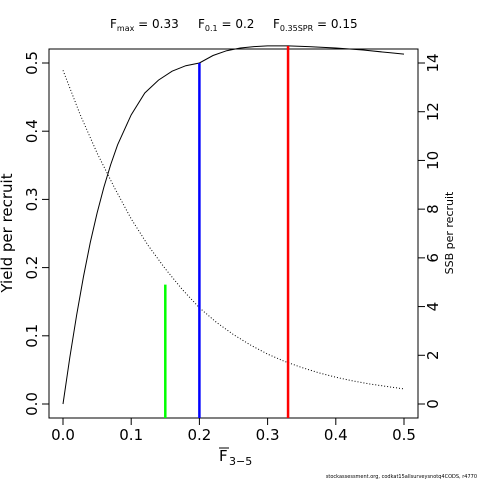 This screenshot has width=480, height=480. What do you see at coordinates (433, 111) in the screenshot?
I see `y-right-tick-label: 12` at bounding box center [433, 111].